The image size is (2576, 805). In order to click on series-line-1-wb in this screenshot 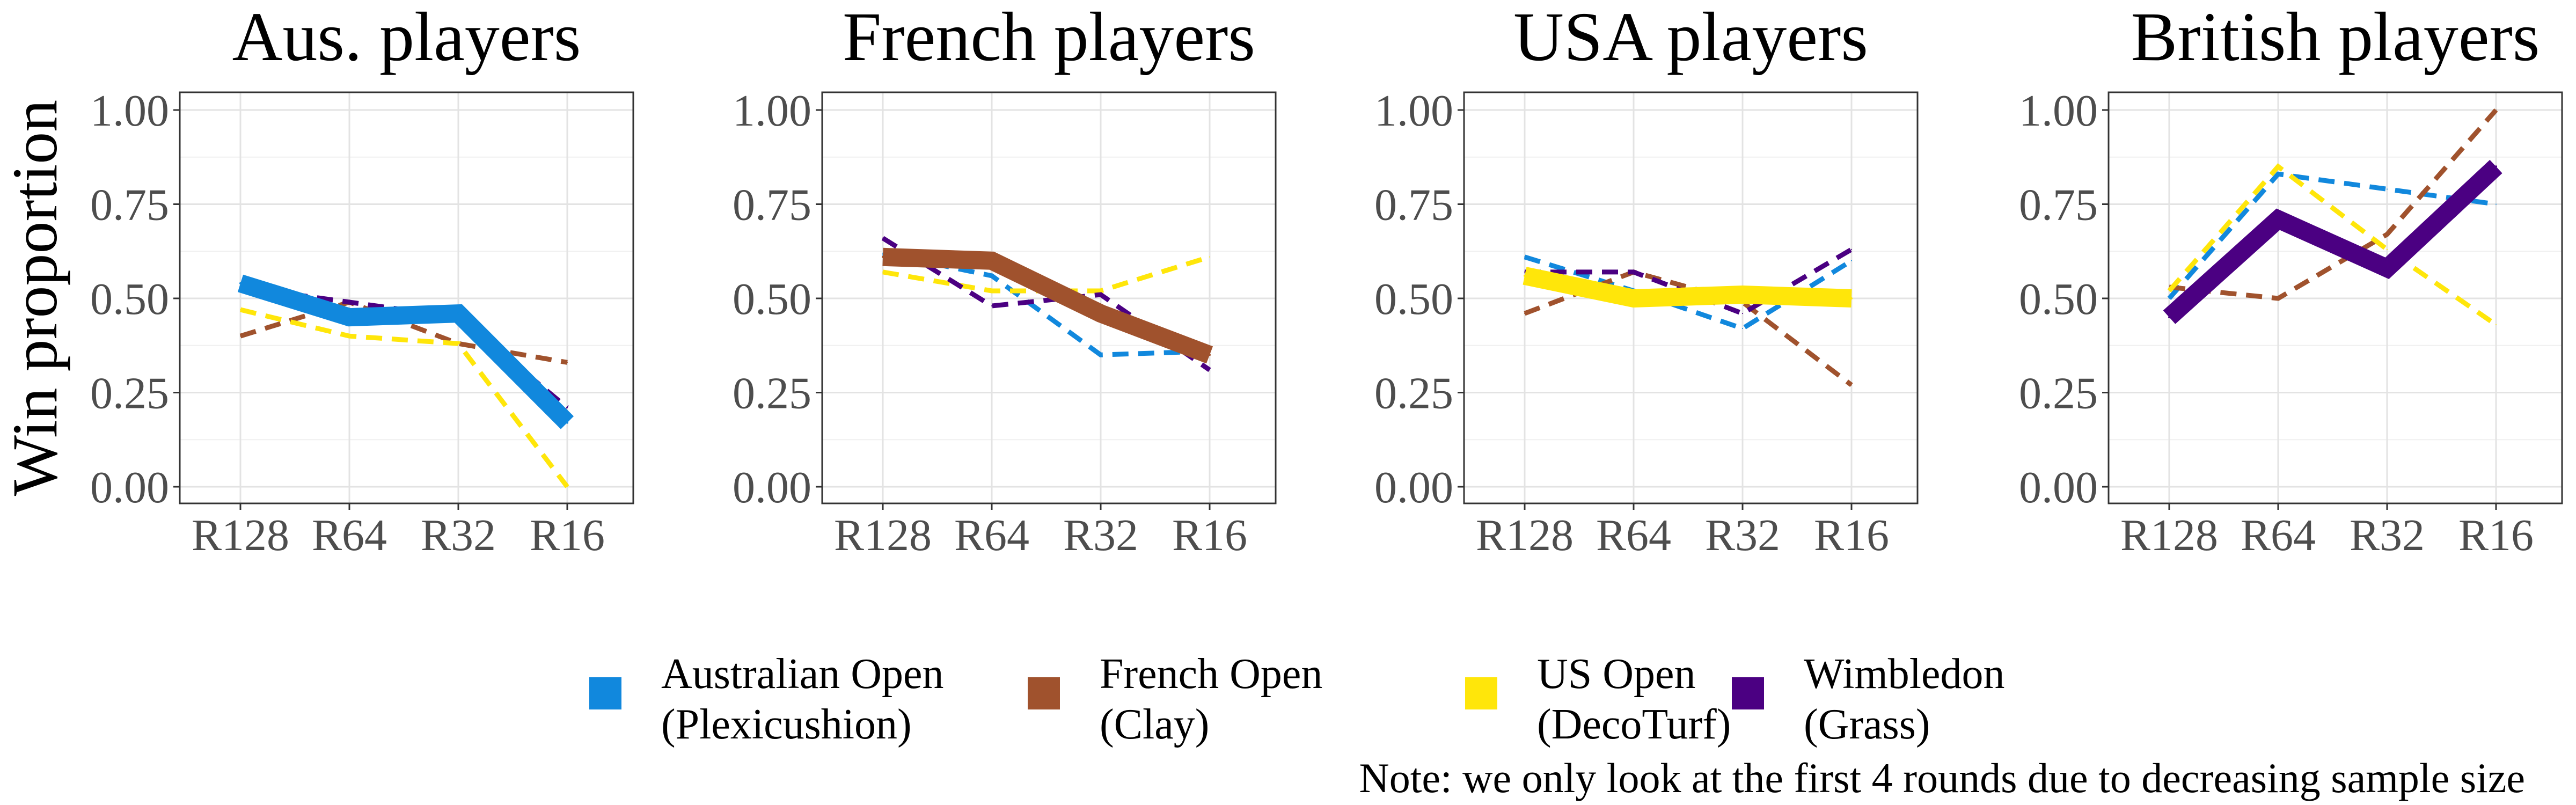, I will do `click(1046, 304)`.